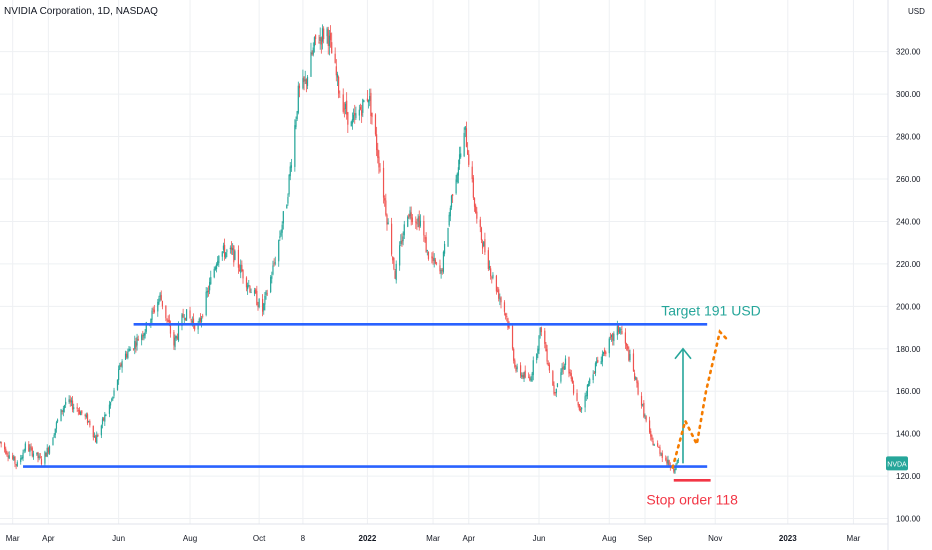  What do you see at coordinates (908, 221) in the screenshot?
I see `y-tick-label: 240.00` at bounding box center [908, 221].